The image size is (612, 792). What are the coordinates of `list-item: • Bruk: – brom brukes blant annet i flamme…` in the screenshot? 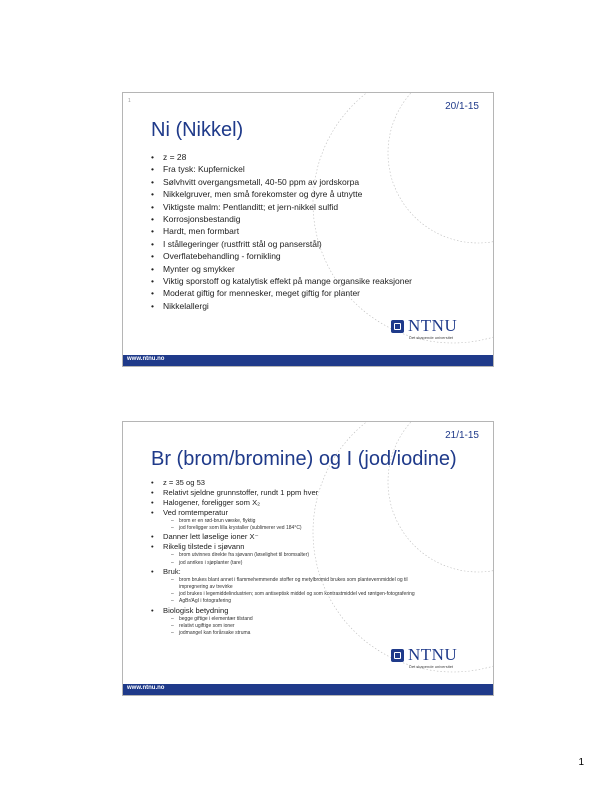 It's located at (285, 586).